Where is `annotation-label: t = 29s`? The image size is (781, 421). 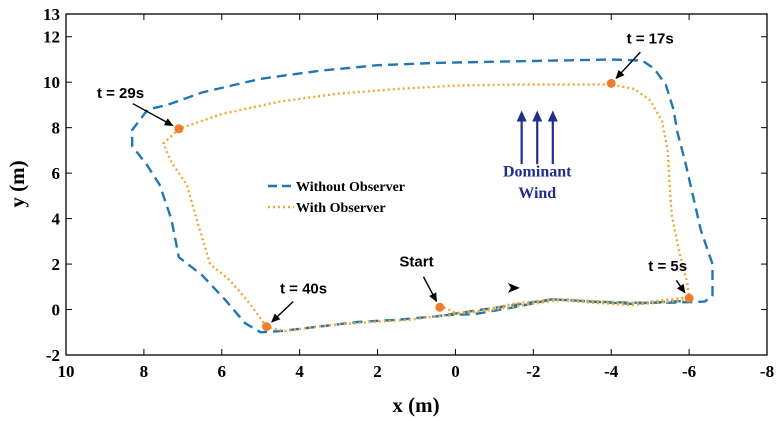 annotation-label: t = 29s is located at coordinates (120, 93).